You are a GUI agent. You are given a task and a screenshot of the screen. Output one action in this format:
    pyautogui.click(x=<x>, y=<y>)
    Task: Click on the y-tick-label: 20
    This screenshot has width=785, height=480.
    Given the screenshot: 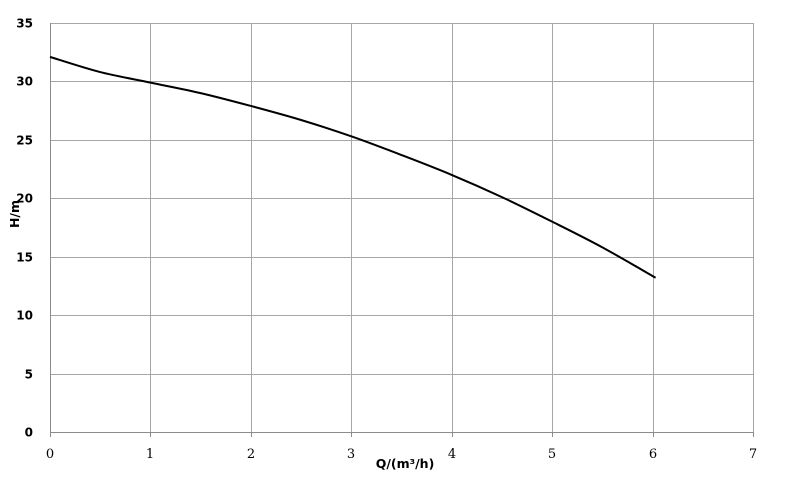 What is the action you would take?
    pyautogui.click(x=24, y=199)
    